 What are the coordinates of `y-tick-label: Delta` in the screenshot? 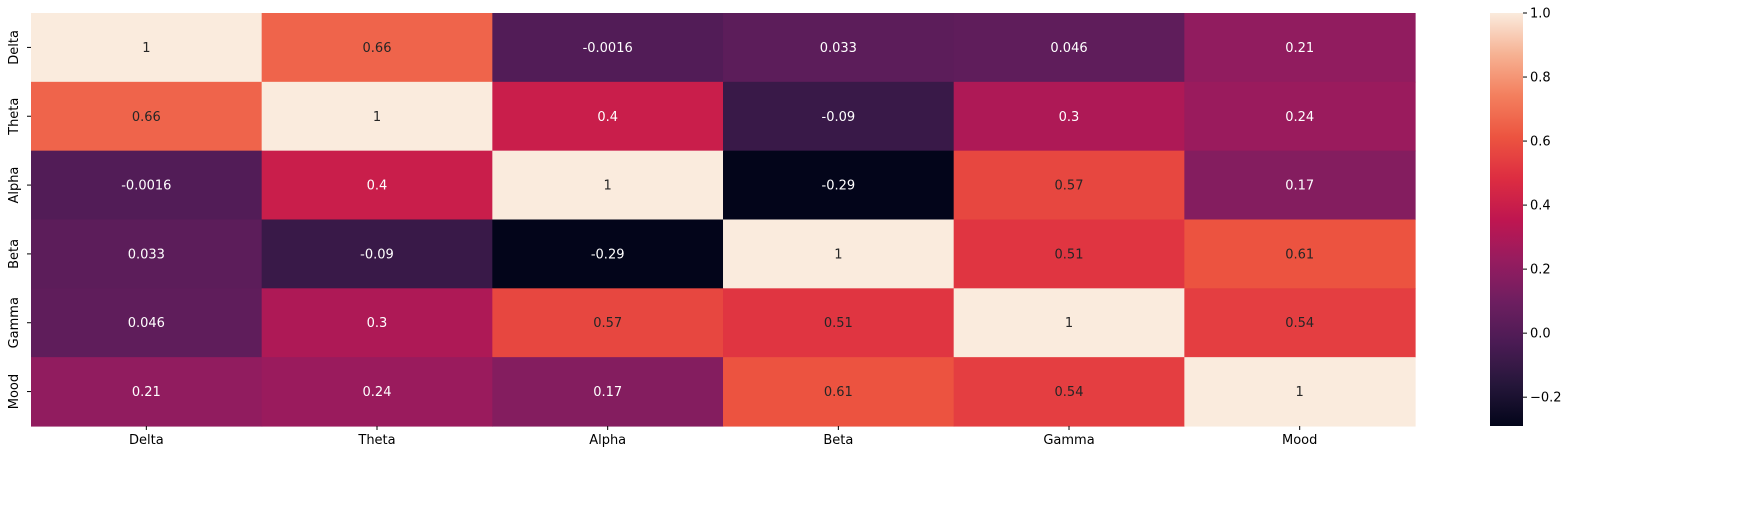 It's located at (14, 47).